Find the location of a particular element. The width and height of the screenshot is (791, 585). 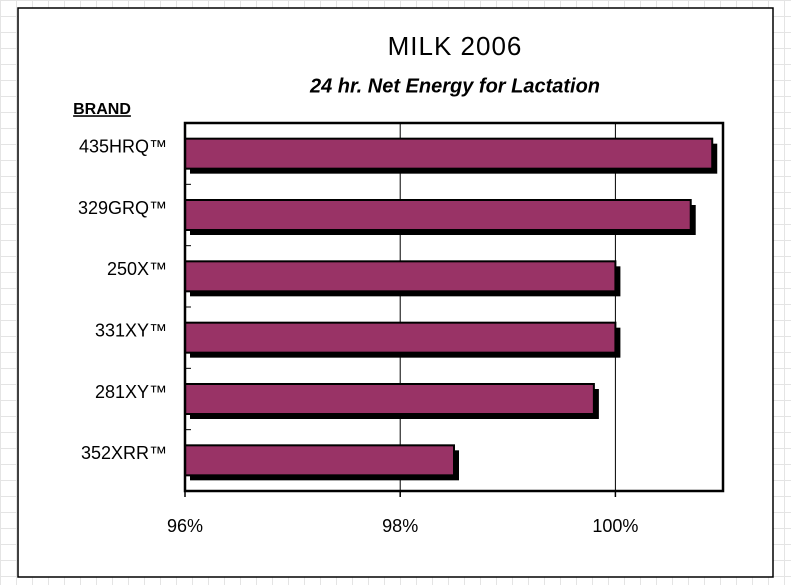

y-tick-label: 250X™ is located at coordinates (137, 269).